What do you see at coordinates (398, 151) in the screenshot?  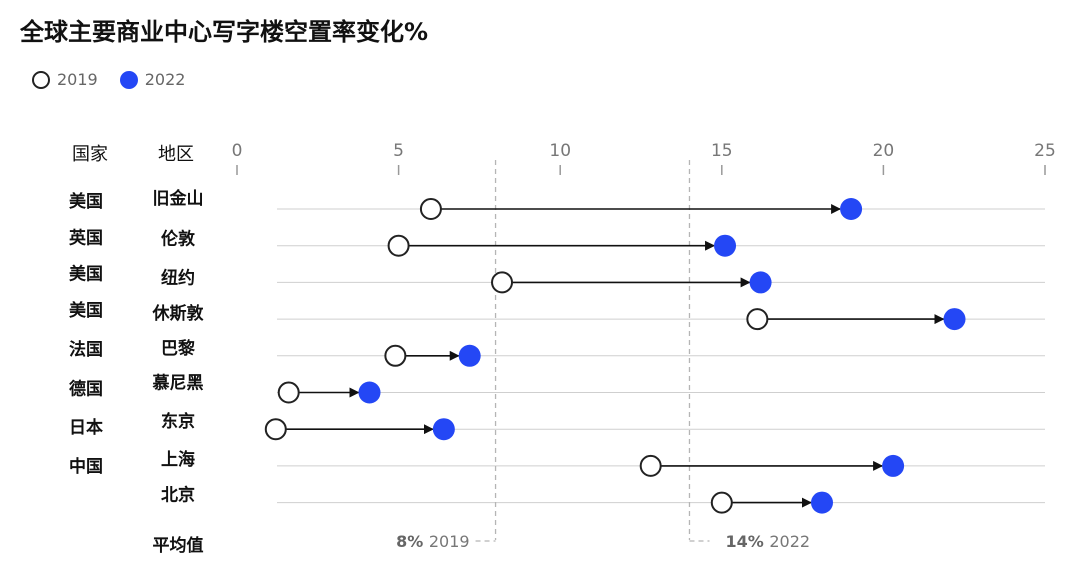 I see `x-tick-label: 5` at bounding box center [398, 151].